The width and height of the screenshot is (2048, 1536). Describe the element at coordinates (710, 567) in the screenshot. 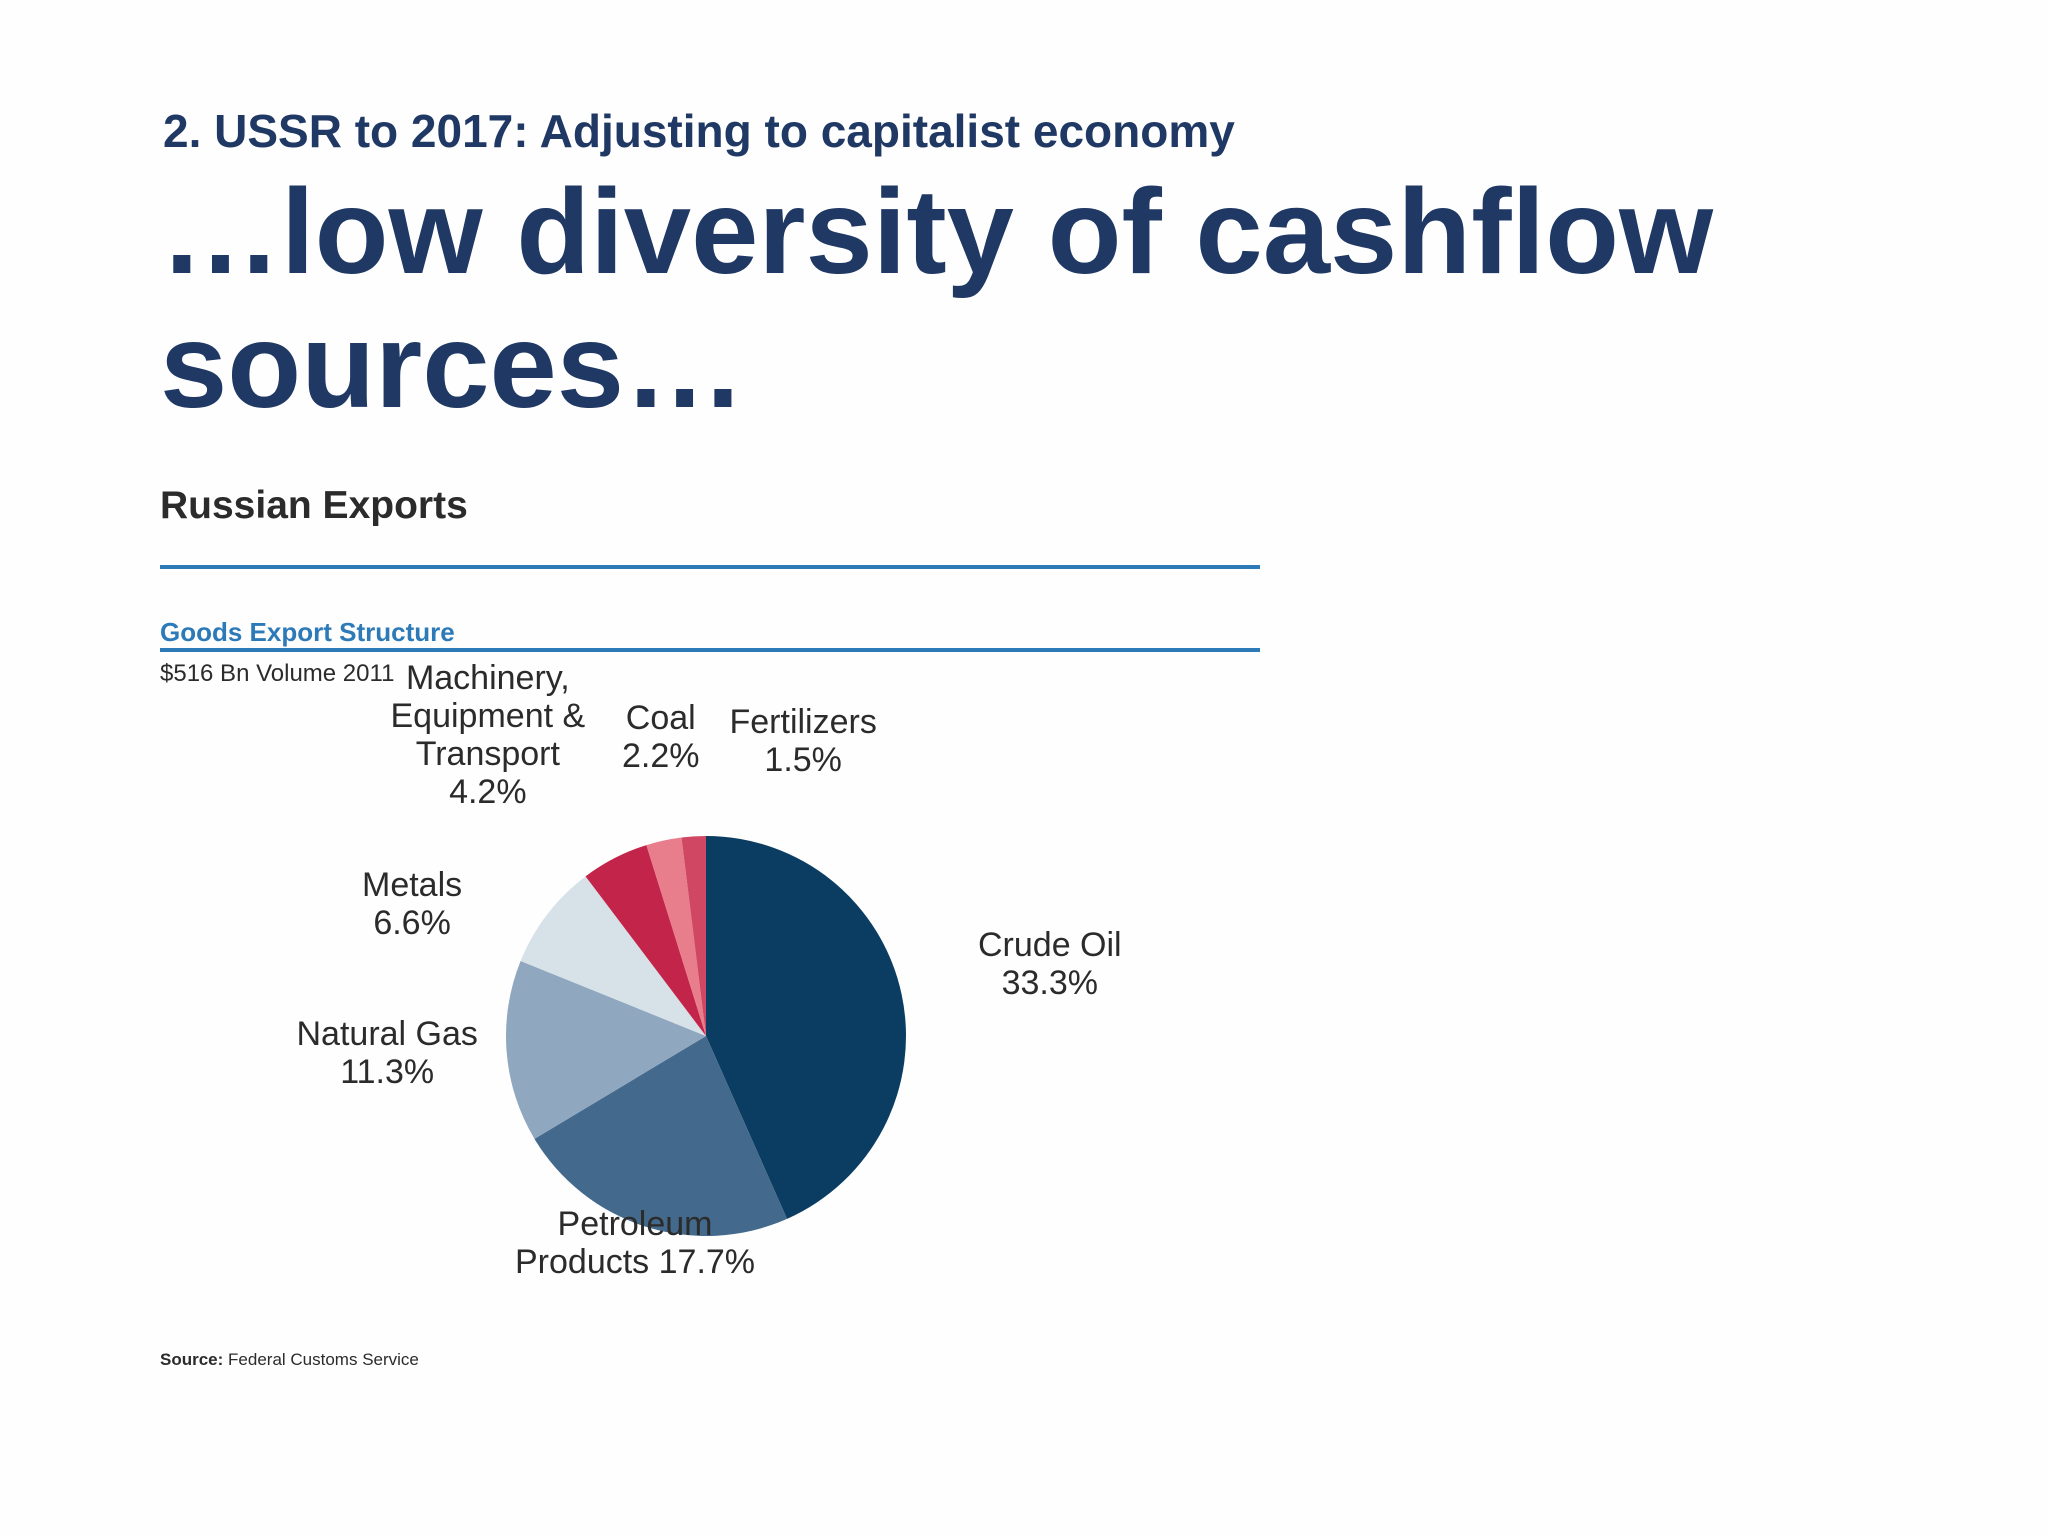

I see `figure-rule-top` at that location.